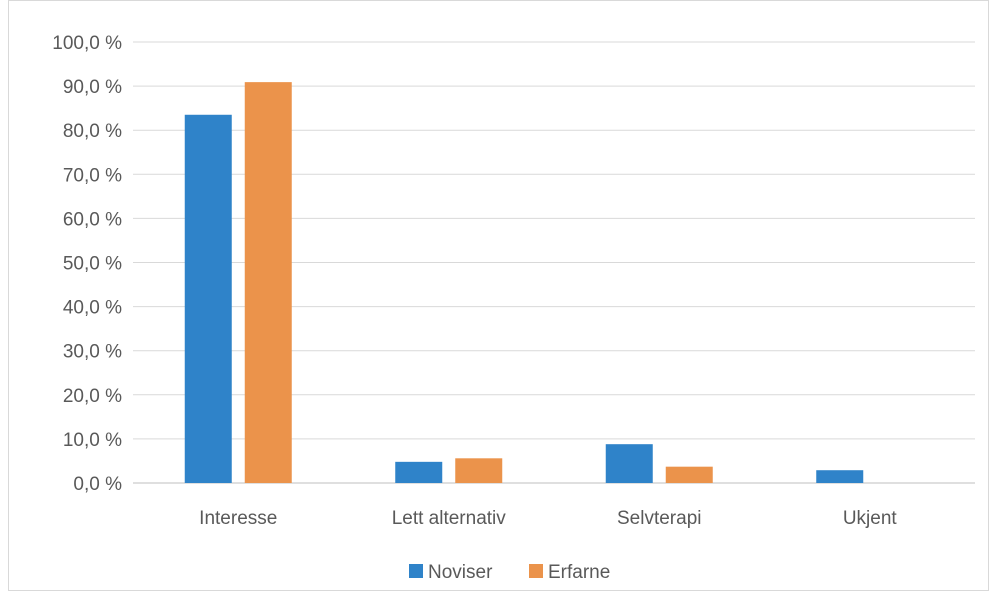 This screenshot has height=597, width=990. Describe the element at coordinates (87, 43) in the screenshot. I see `y-tick-label: 100,0 %` at that location.